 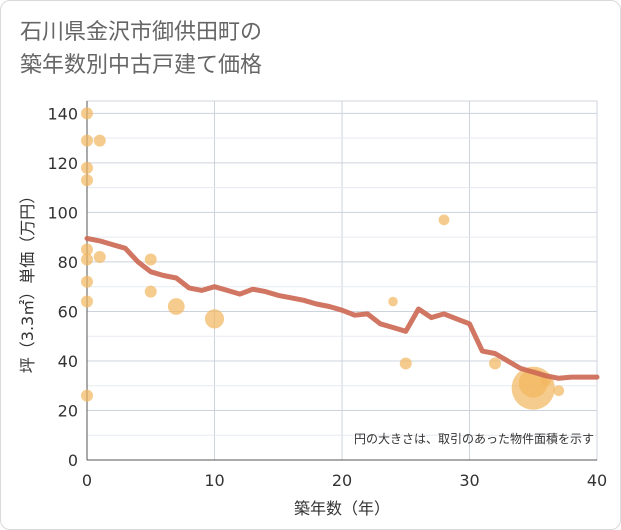 What do you see at coordinates (73, 460) in the screenshot?
I see `y-tick-label-0: 0` at bounding box center [73, 460].